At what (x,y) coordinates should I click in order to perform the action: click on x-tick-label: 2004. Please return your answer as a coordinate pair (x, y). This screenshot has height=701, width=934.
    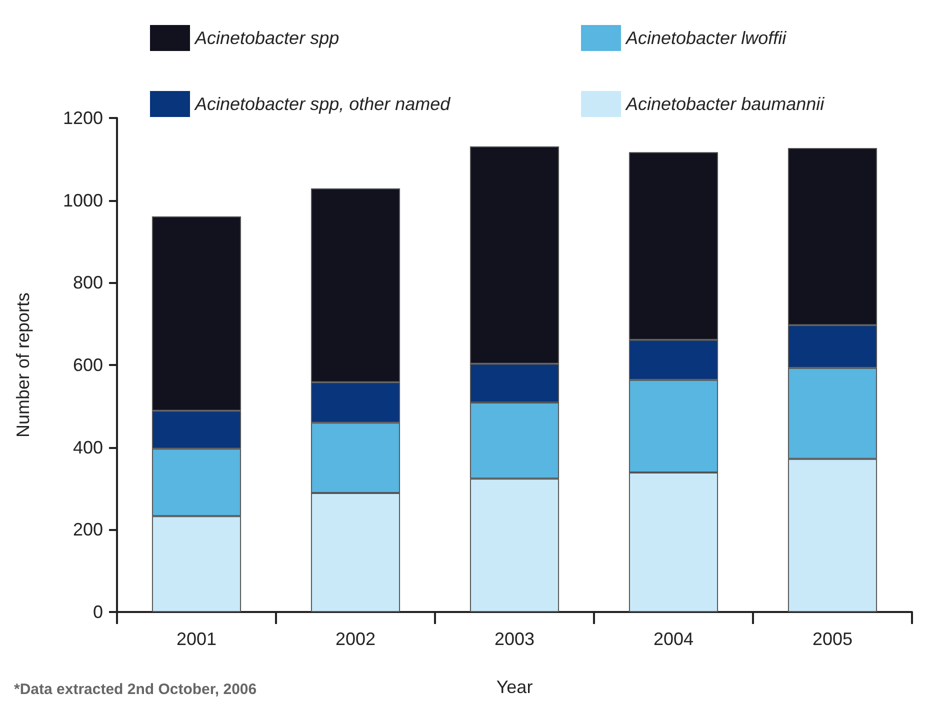
    Looking at the image, I should click on (673, 639).